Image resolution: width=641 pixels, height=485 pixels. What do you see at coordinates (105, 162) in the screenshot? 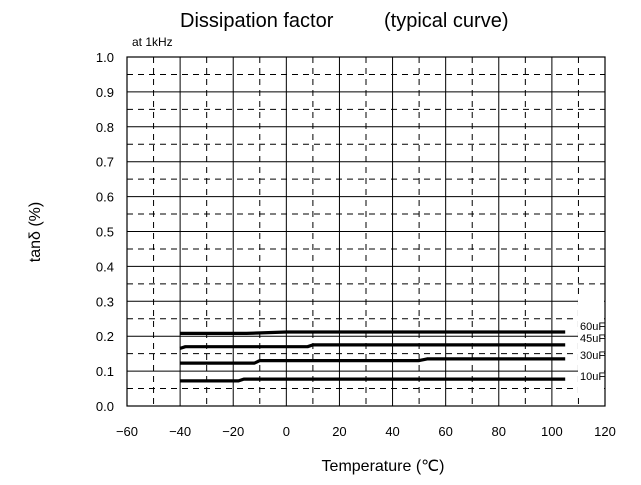
I see `y-tick-label: 0.7` at bounding box center [105, 162].